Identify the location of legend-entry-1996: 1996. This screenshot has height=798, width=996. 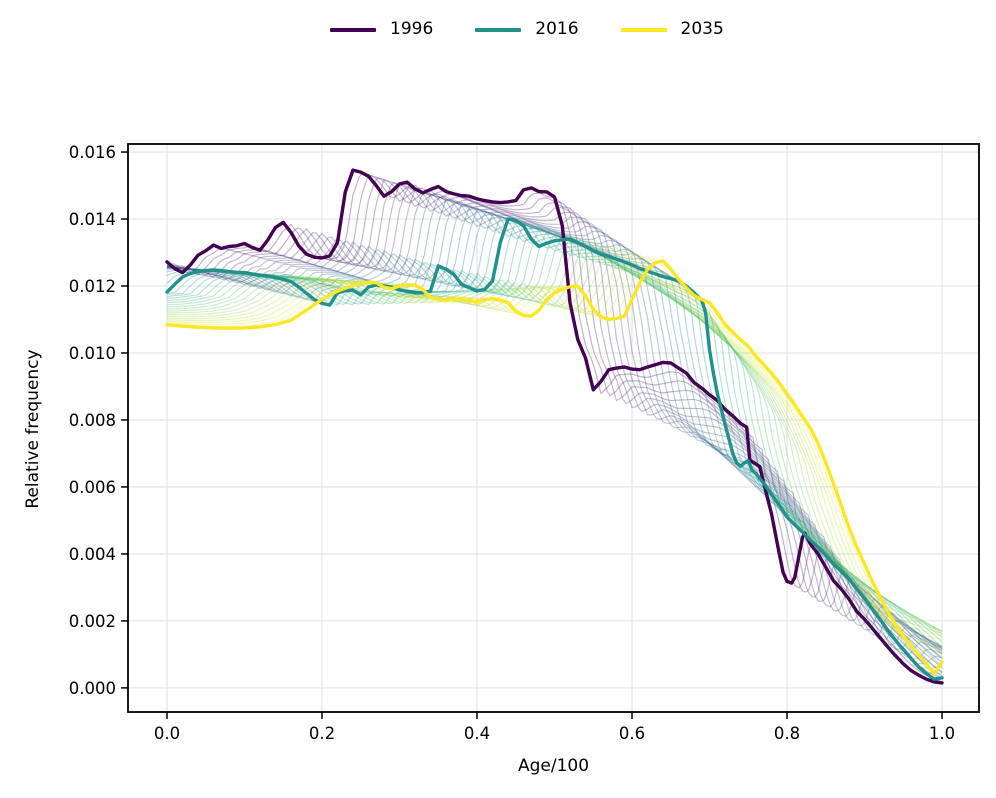
(381, 29).